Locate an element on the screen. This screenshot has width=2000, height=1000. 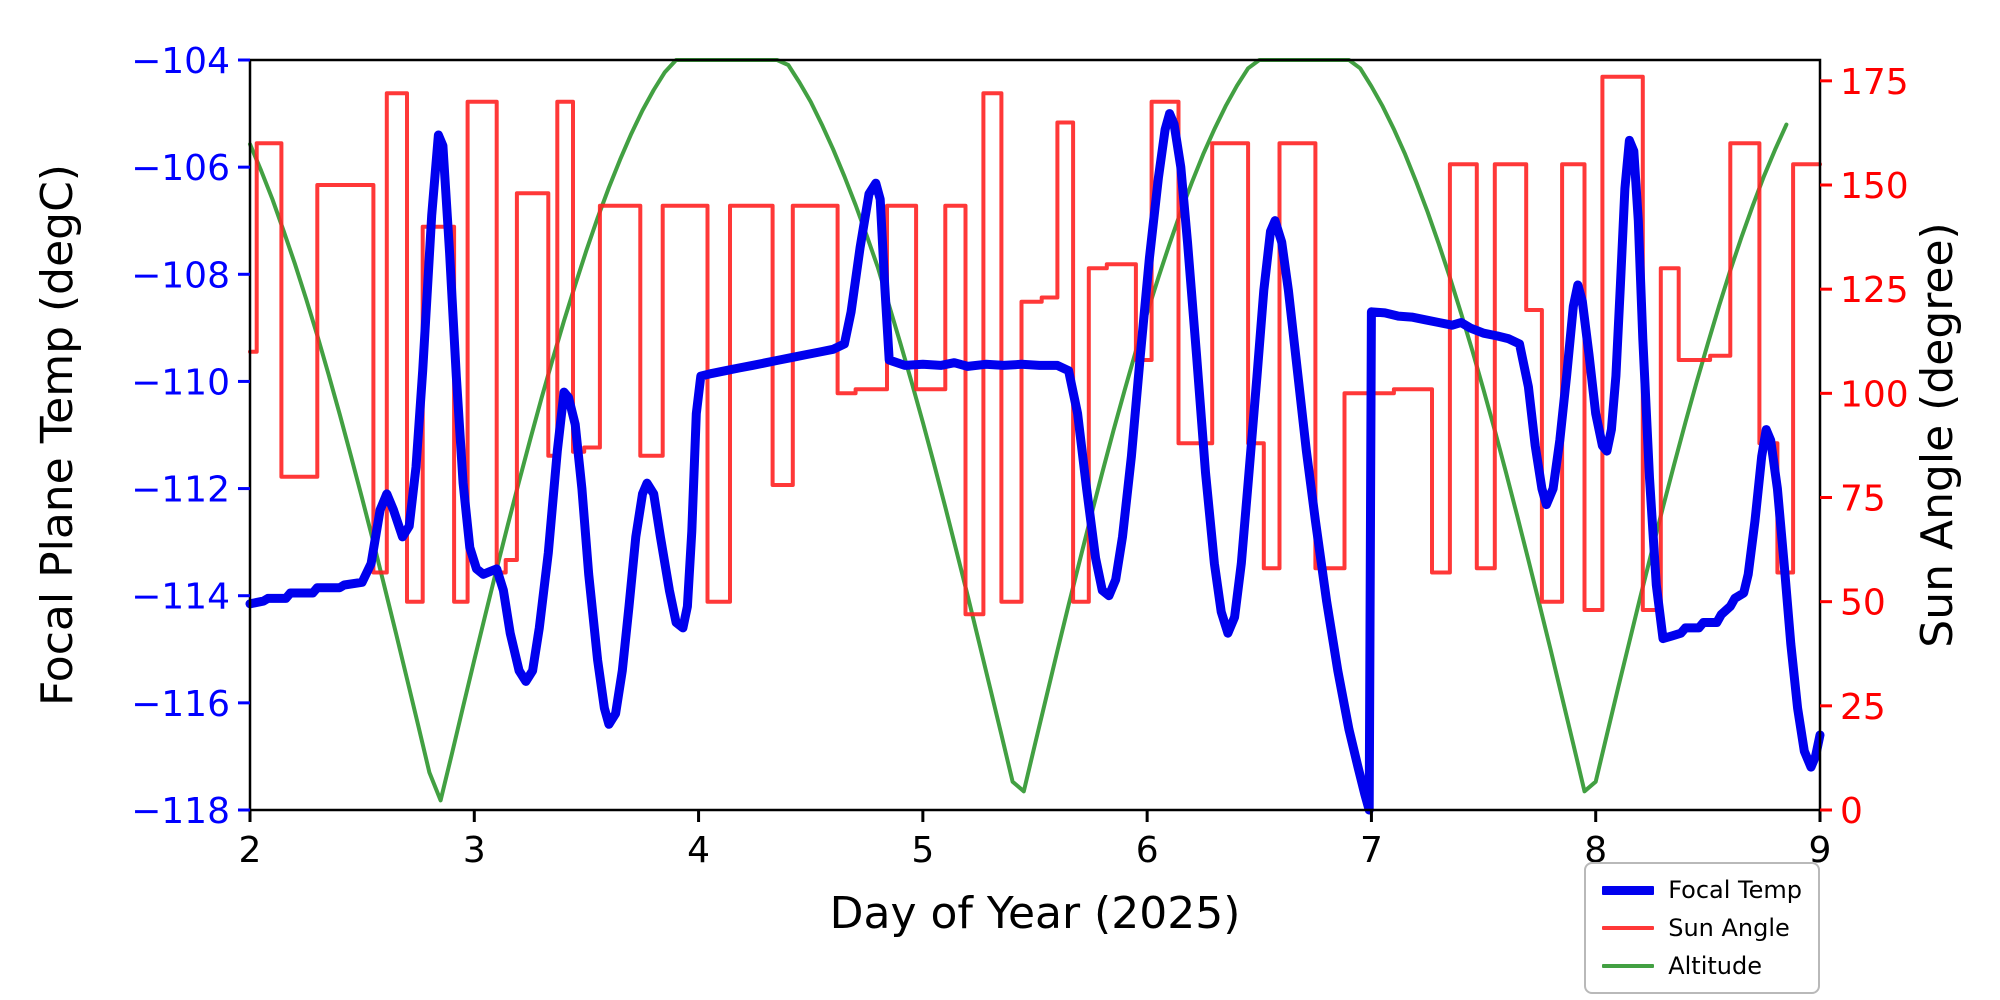
legend-item-sun-angle: Sun Angle is located at coordinates (1702, 928).